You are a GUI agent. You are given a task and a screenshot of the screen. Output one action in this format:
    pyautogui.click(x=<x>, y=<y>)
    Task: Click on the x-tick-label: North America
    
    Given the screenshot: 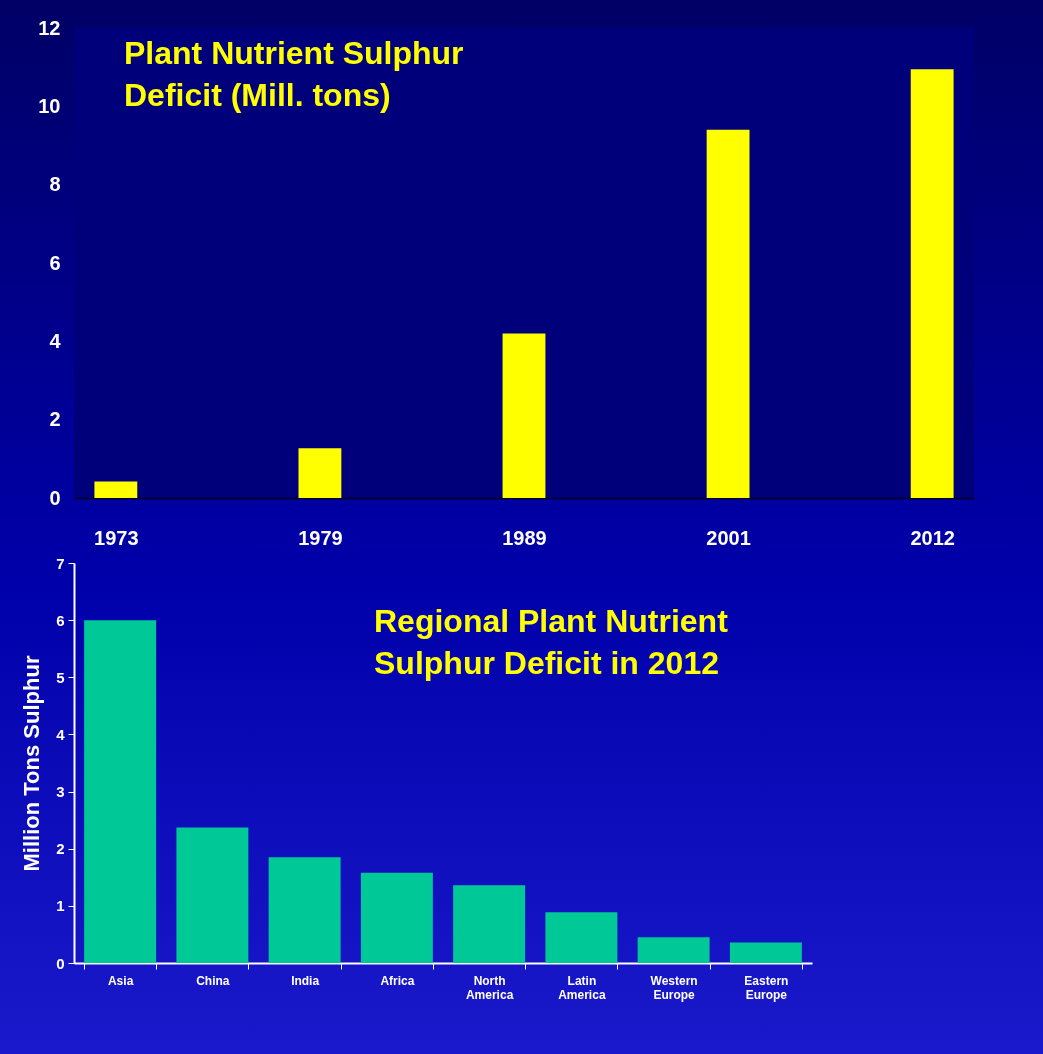 What is the action you would take?
    pyautogui.click(x=489, y=987)
    